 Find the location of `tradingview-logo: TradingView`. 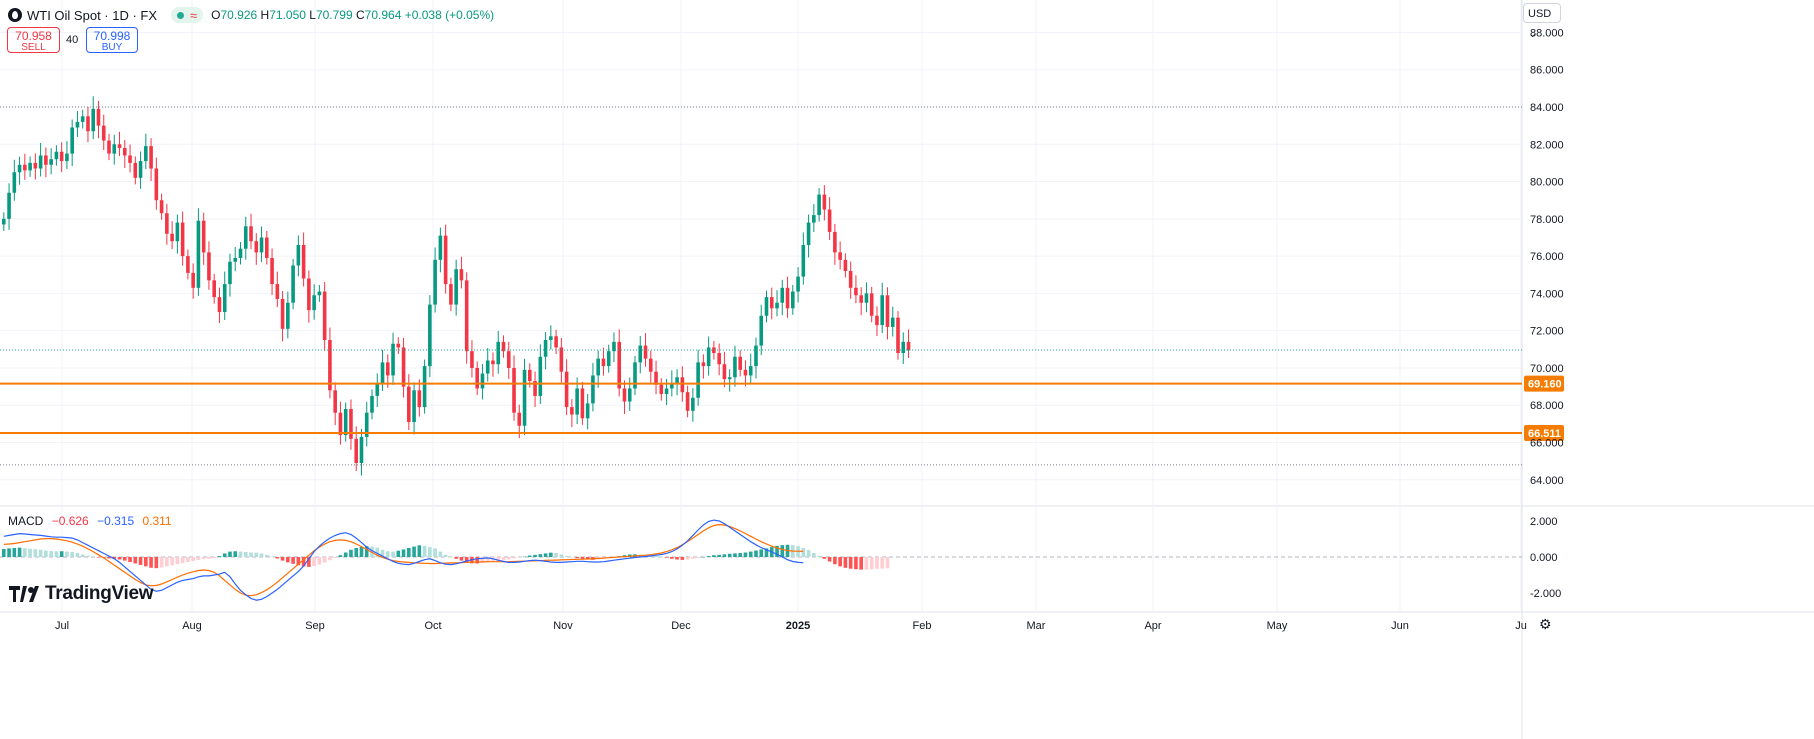

tradingview-logo: TradingView is located at coordinates (81, 594).